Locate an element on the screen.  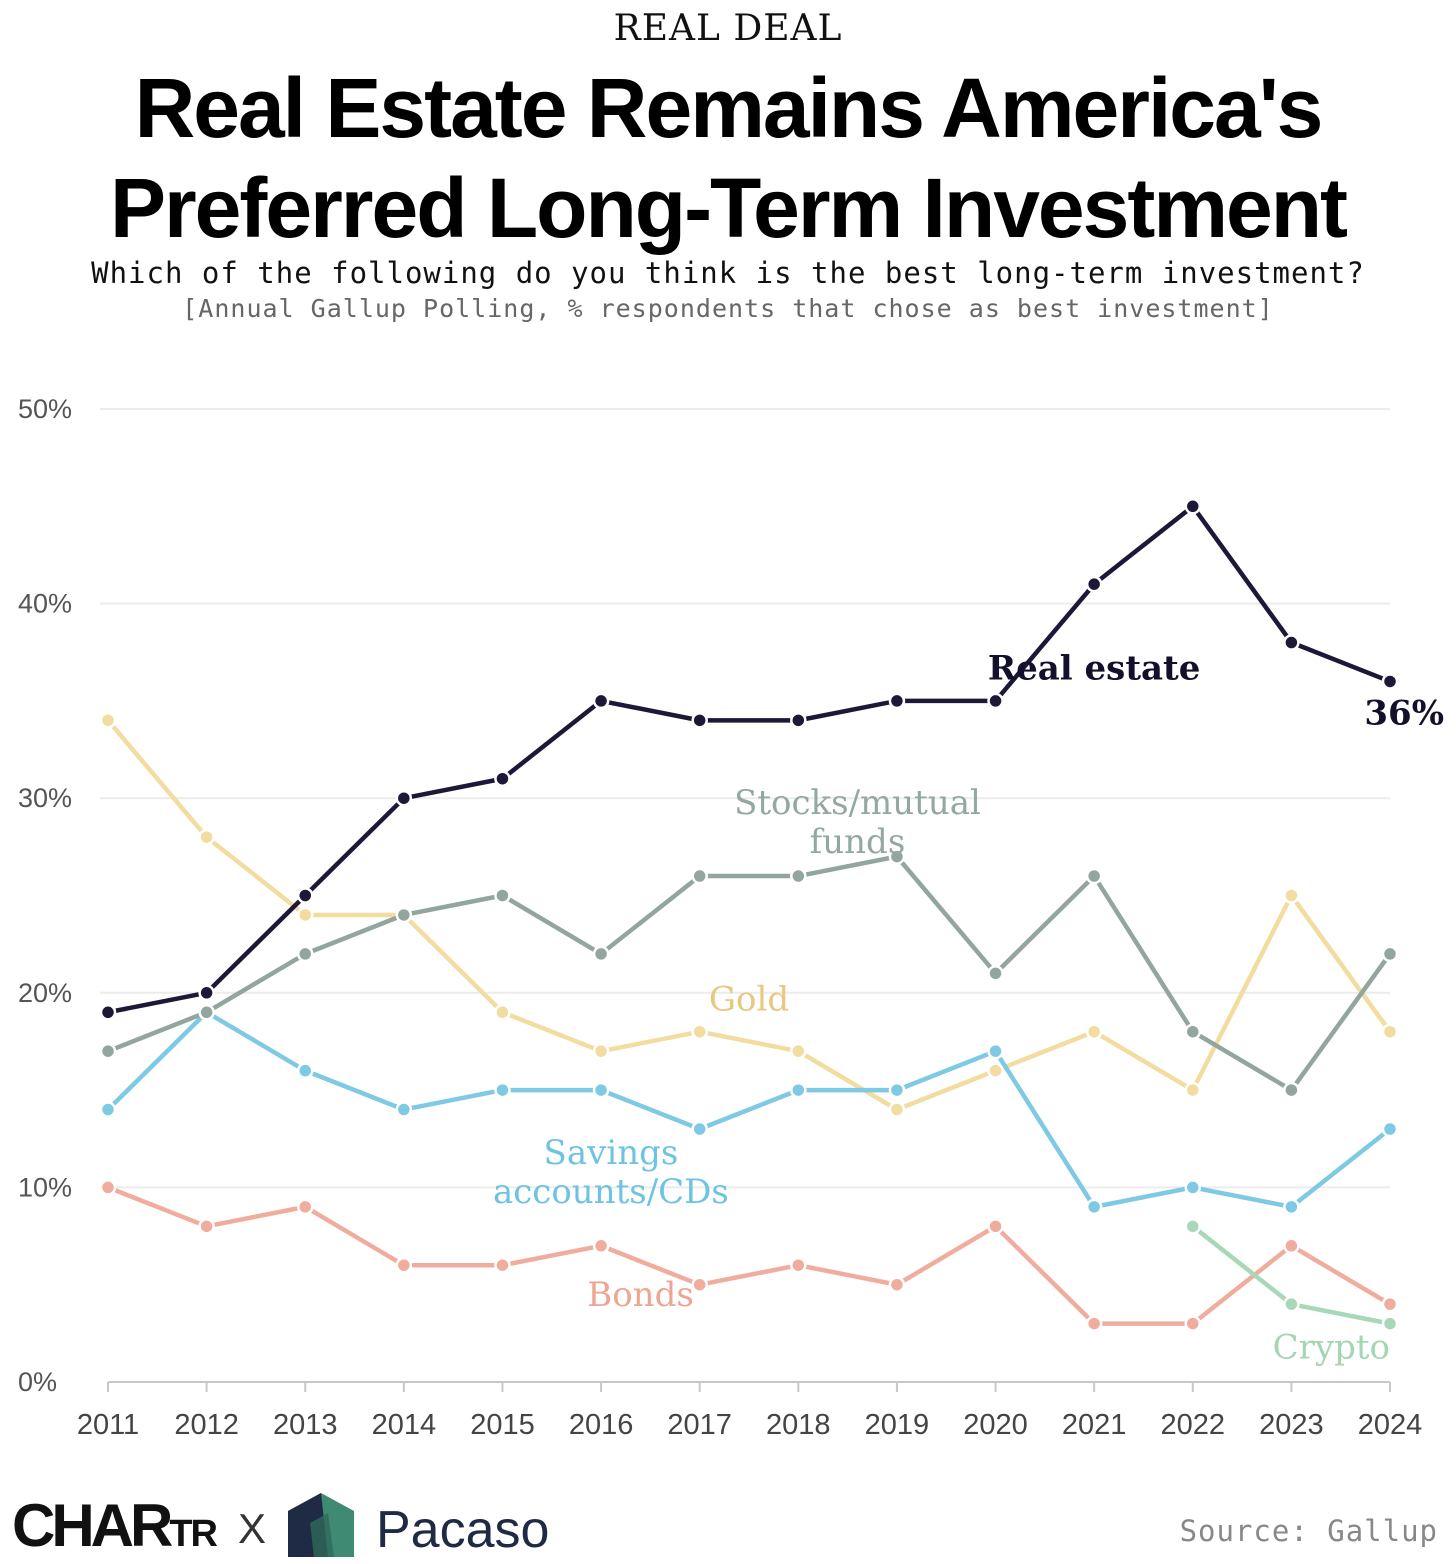
x-tick-label: 2022 is located at coordinates (1193, 1425).